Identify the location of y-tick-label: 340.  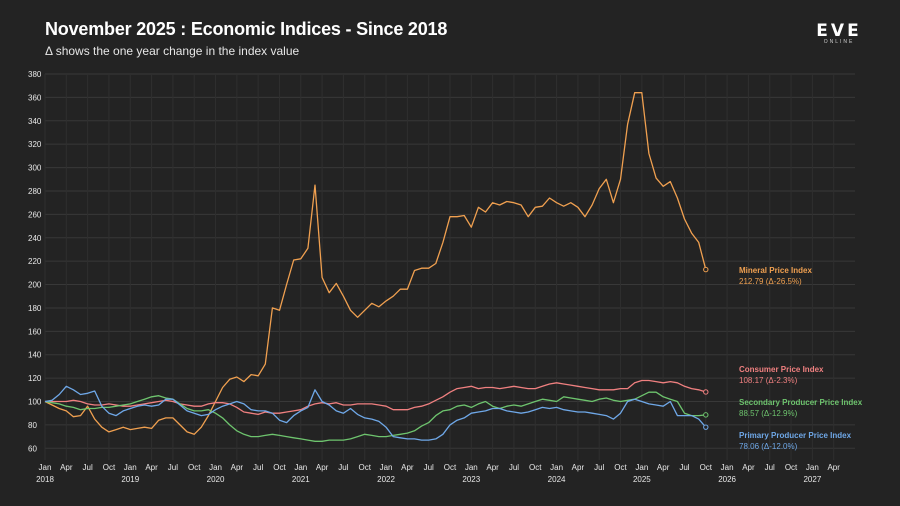
(35, 121).